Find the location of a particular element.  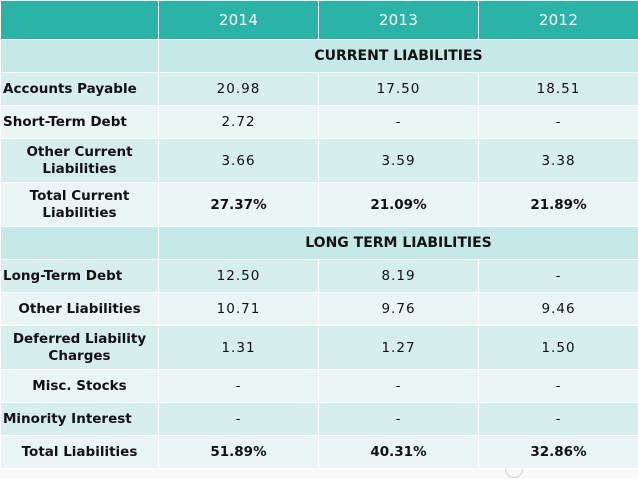

cell-value: 3.38 is located at coordinates (558, 160).